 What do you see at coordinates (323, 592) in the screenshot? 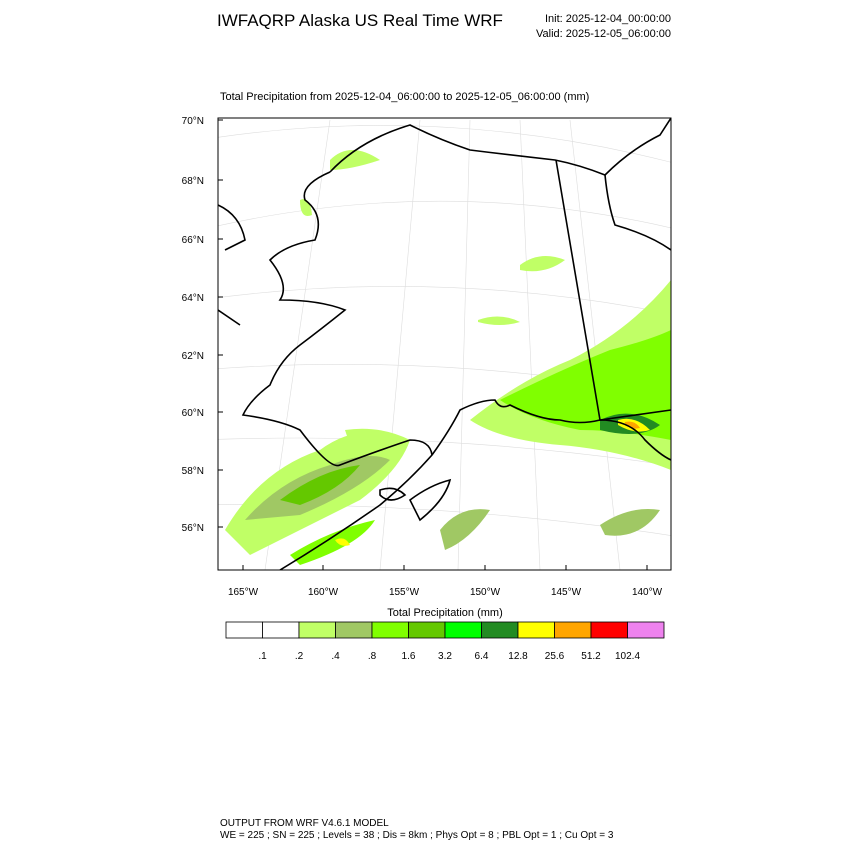
I see `lon-label: 160°W` at bounding box center [323, 592].